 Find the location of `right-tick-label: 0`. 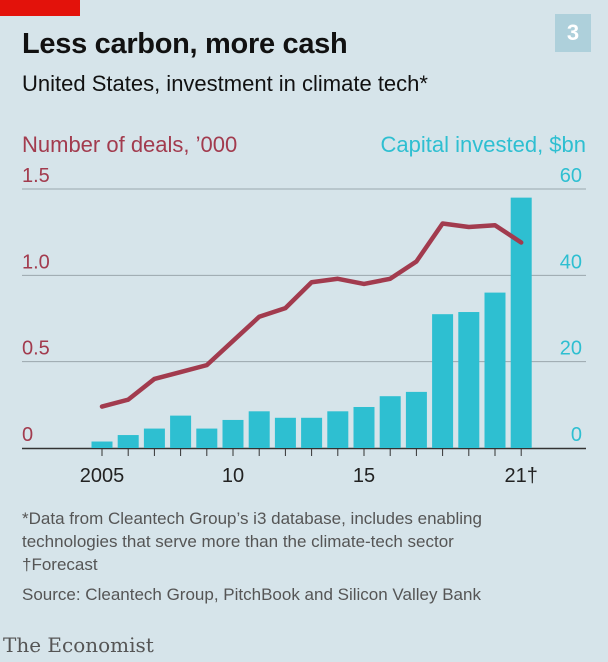

right-tick-label: 0 is located at coordinates (576, 435).